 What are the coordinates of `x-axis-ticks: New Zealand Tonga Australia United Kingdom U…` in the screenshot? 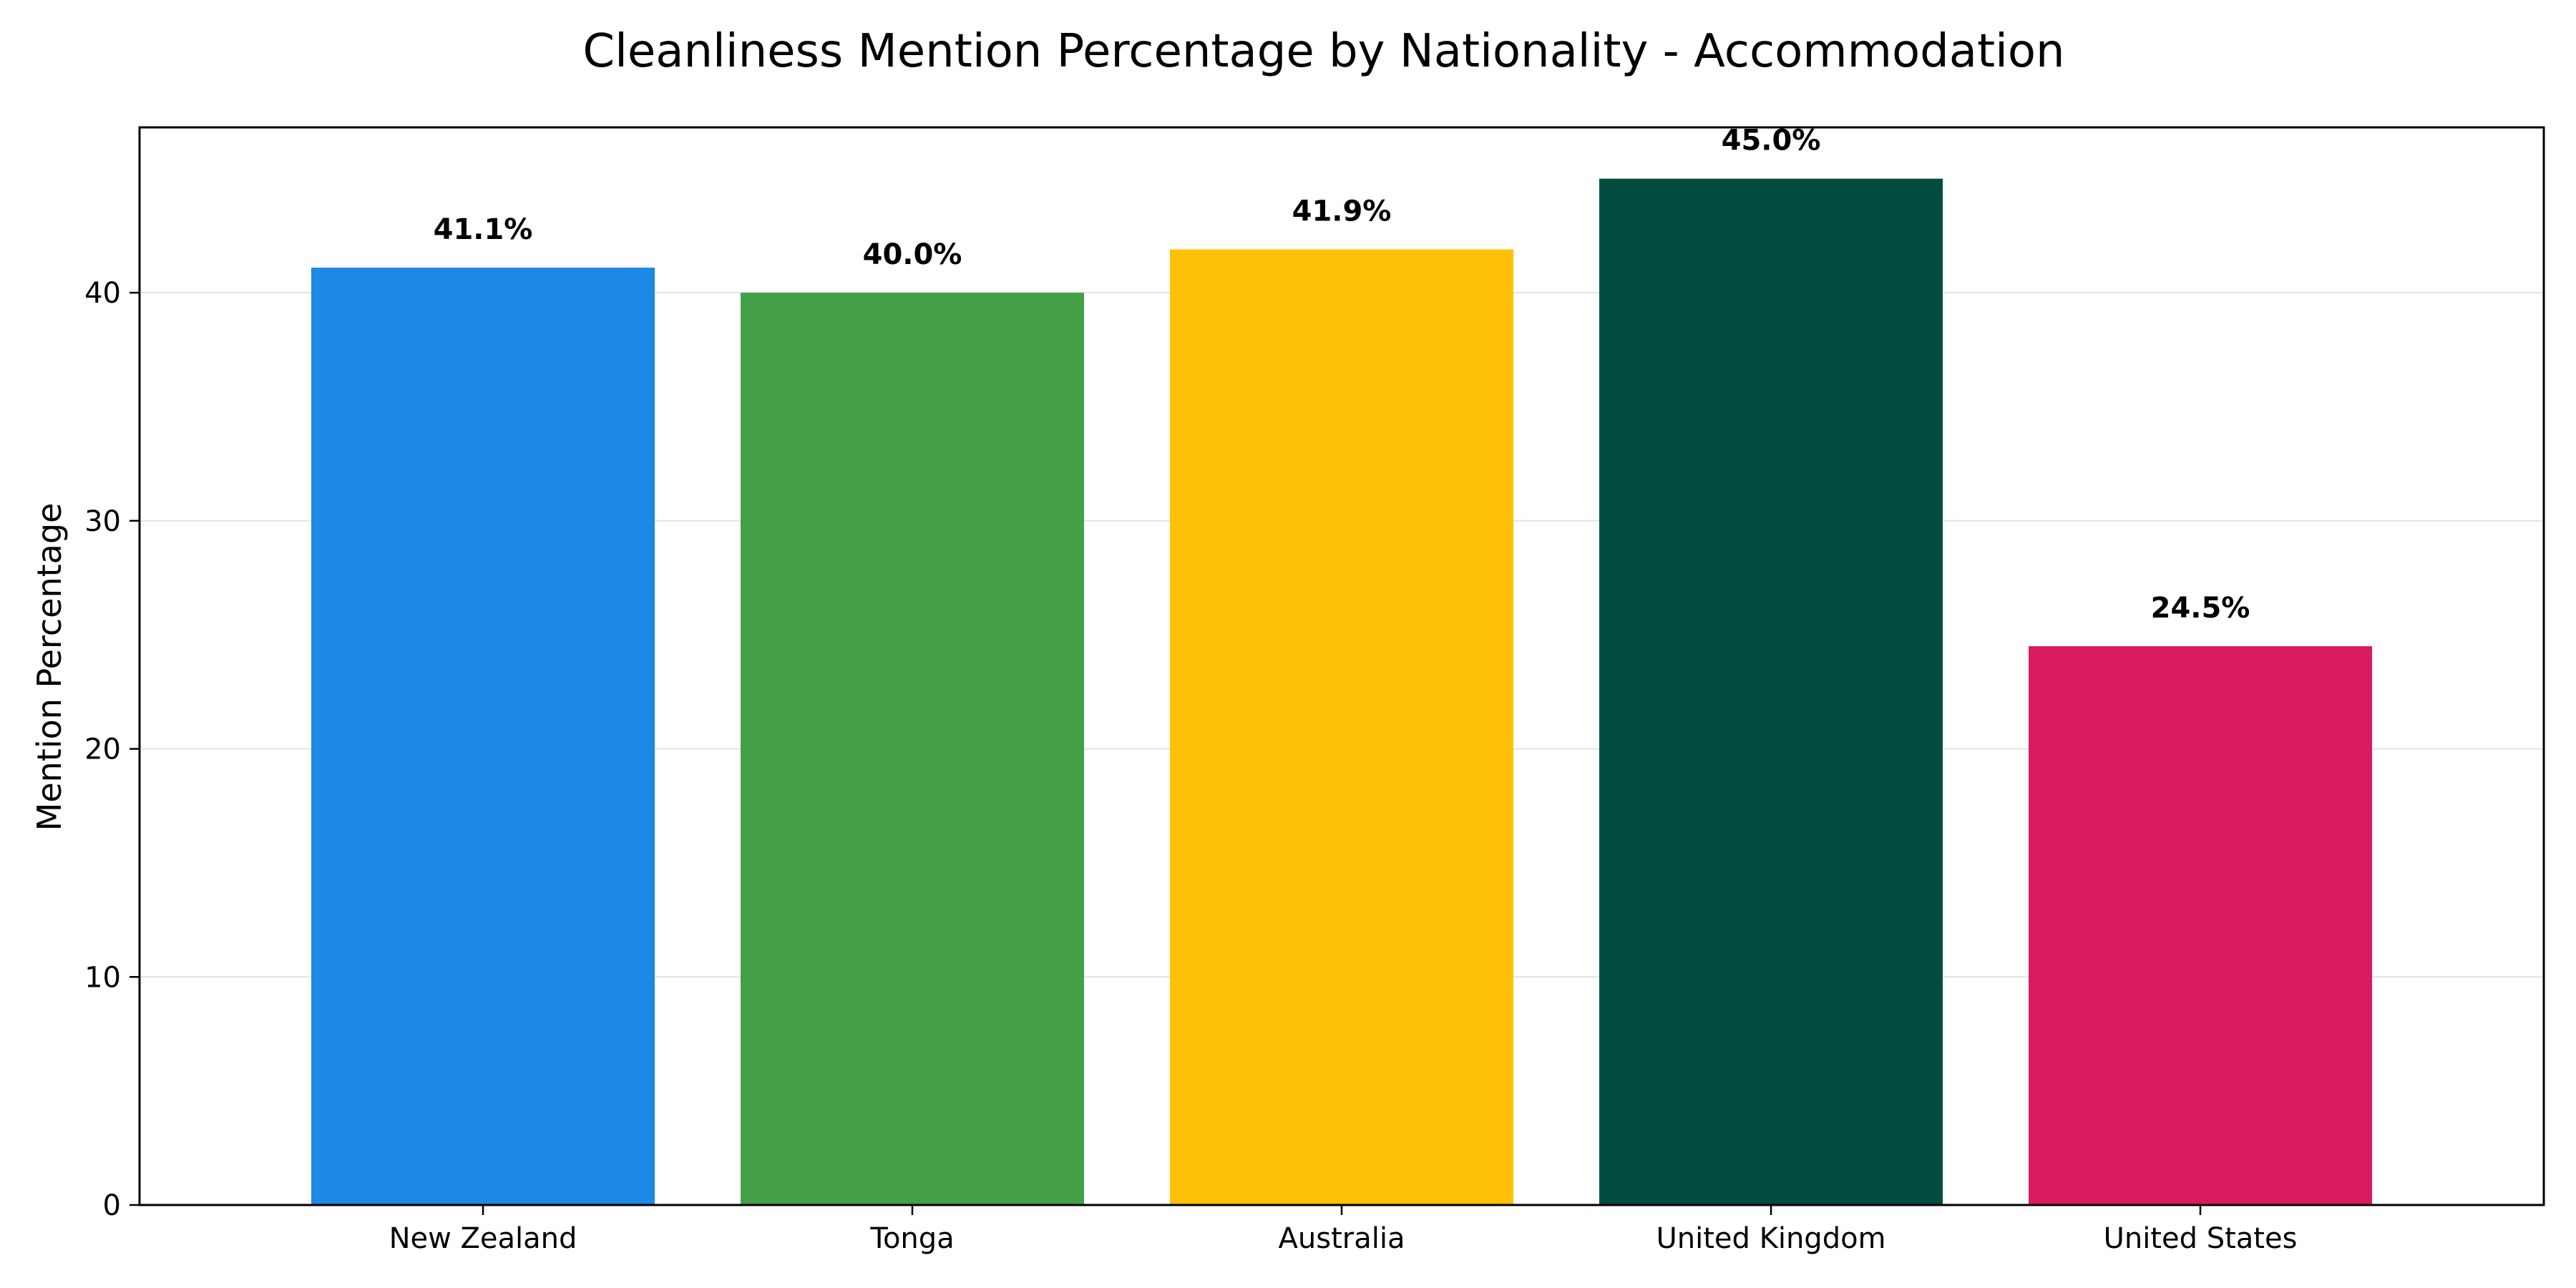 It's located at (1343, 1230).